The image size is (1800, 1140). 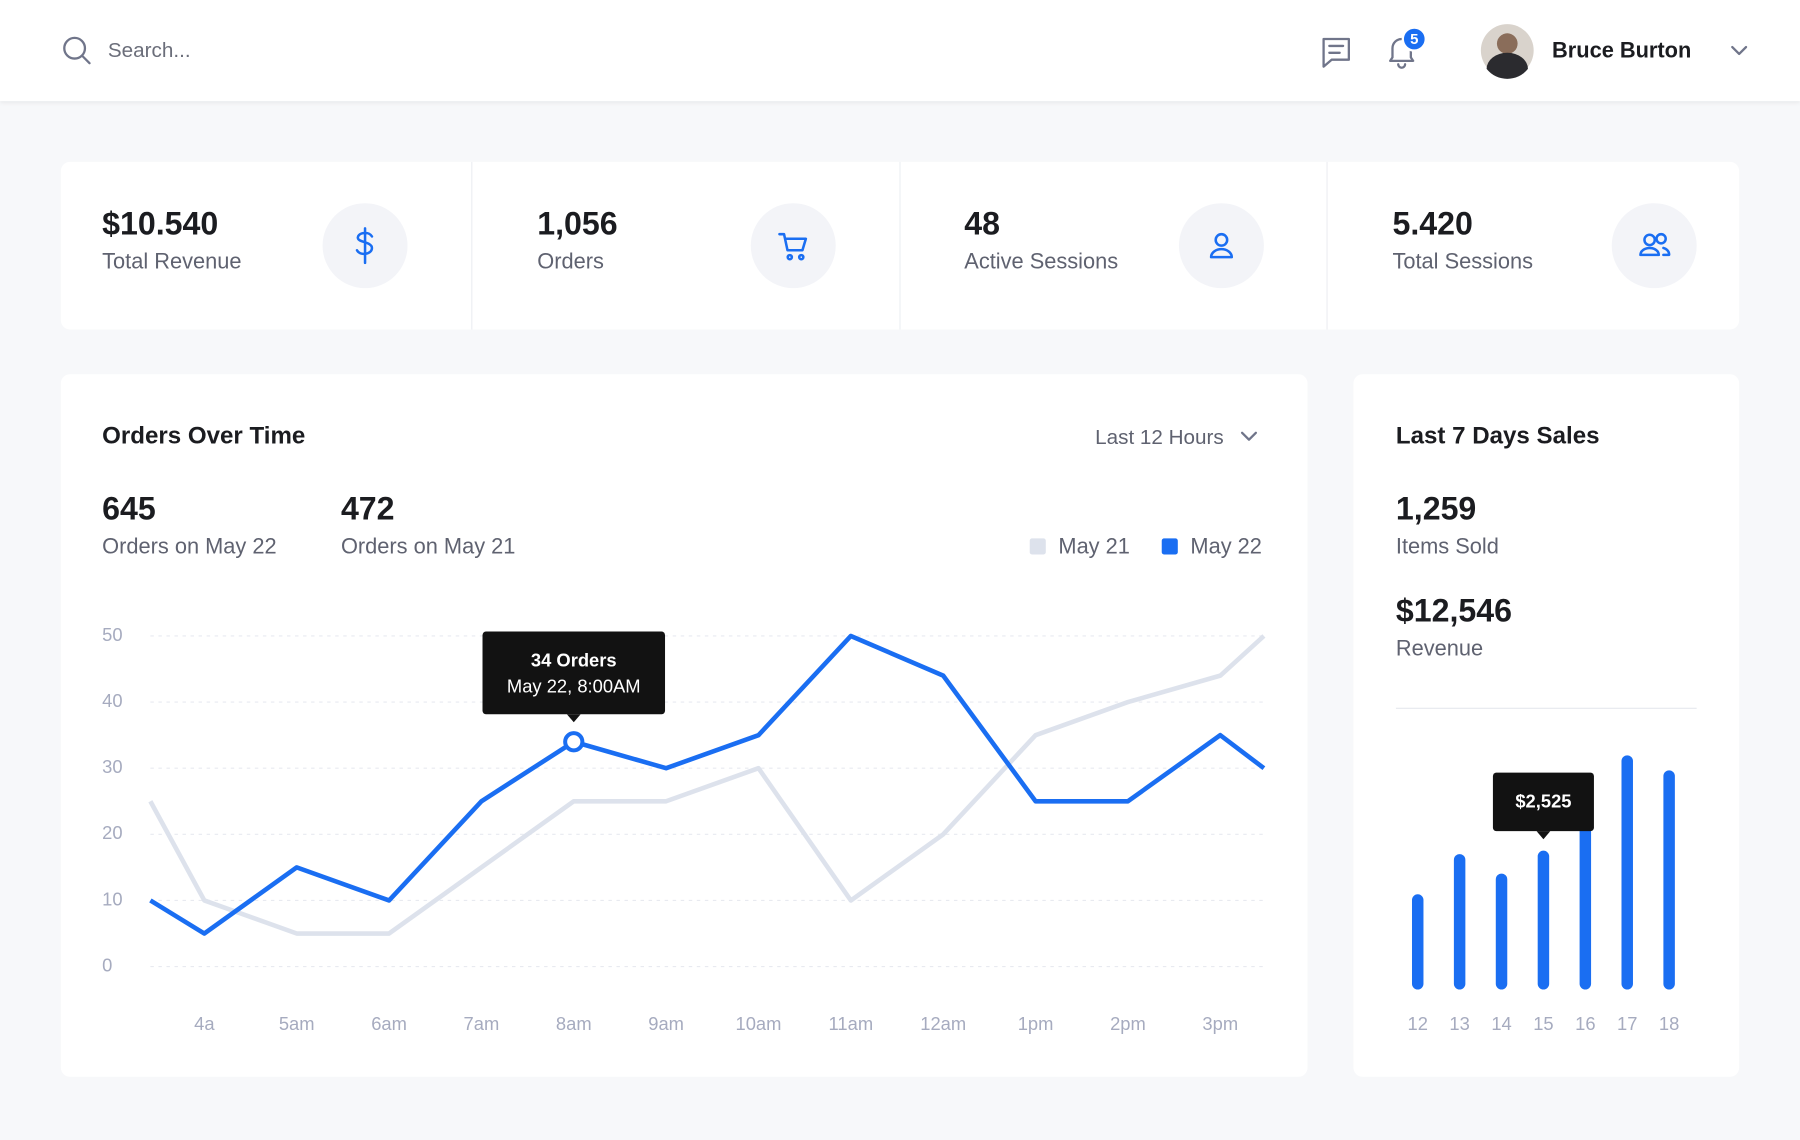 What do you see at coordinates (204, 1023) in the screenshot?
I see `x-tick-label: 4a` at bounding box center [204, 1023].